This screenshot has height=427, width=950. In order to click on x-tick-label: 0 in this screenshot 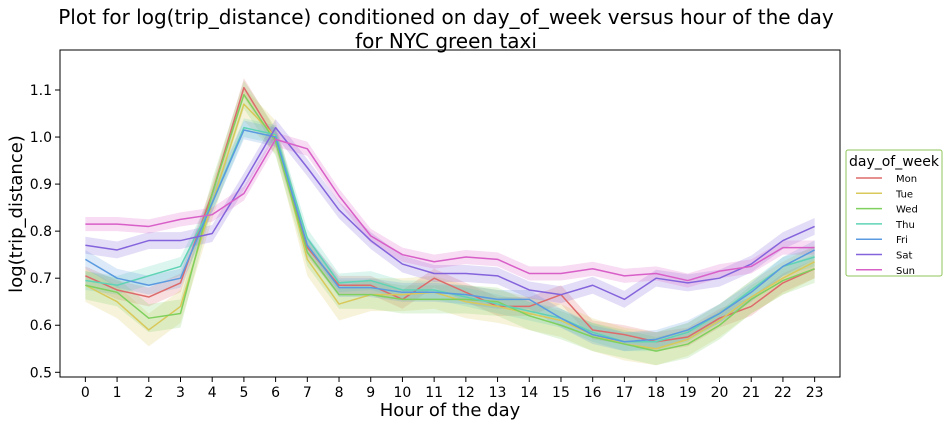, I will do `click(85, 393)`.